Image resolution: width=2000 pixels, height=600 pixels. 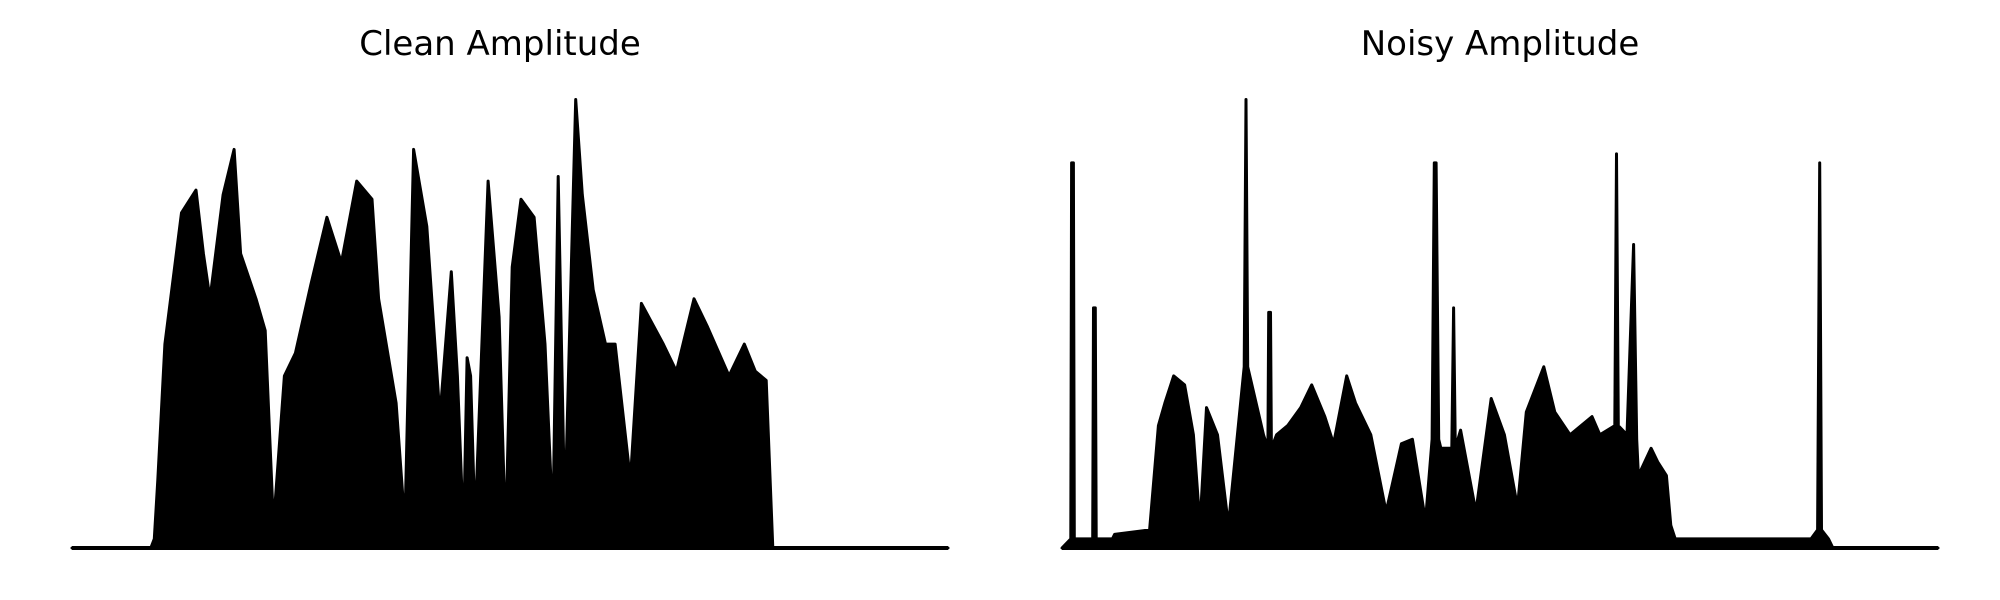 What do you see at coordinates (500, 44) in the screenshot?
I see `clean-amplitude-title: Clean Amplitude` at bounding box center [500, 44].